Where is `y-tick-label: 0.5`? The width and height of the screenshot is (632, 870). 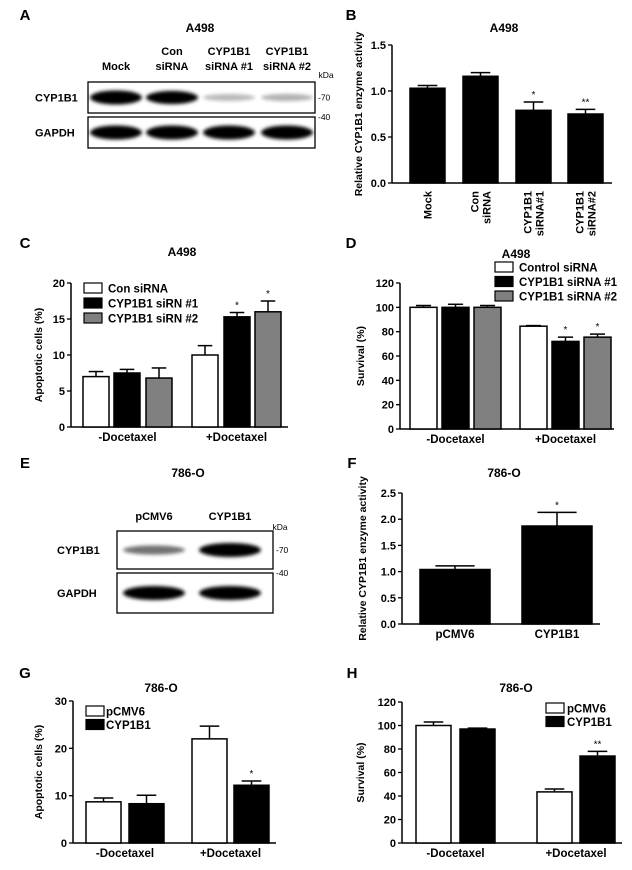 y-tick-label: 0.5 is located at coordinates (378, 138).